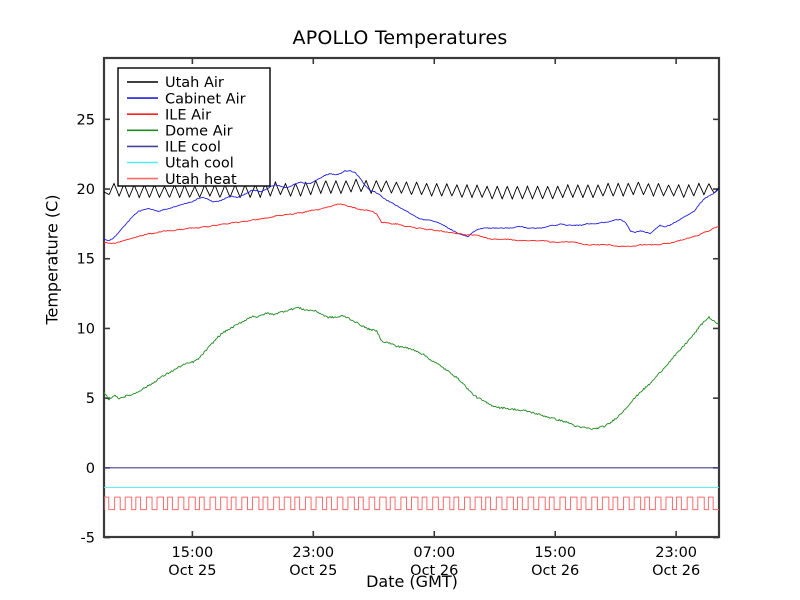 Image resolution: width=800 pixels, height=600 pixels. What do you see at coordinates (199, 132) in the screenshot?
I see `legend-label-dome-air: Dome Air` at bounding box center [199, 132].